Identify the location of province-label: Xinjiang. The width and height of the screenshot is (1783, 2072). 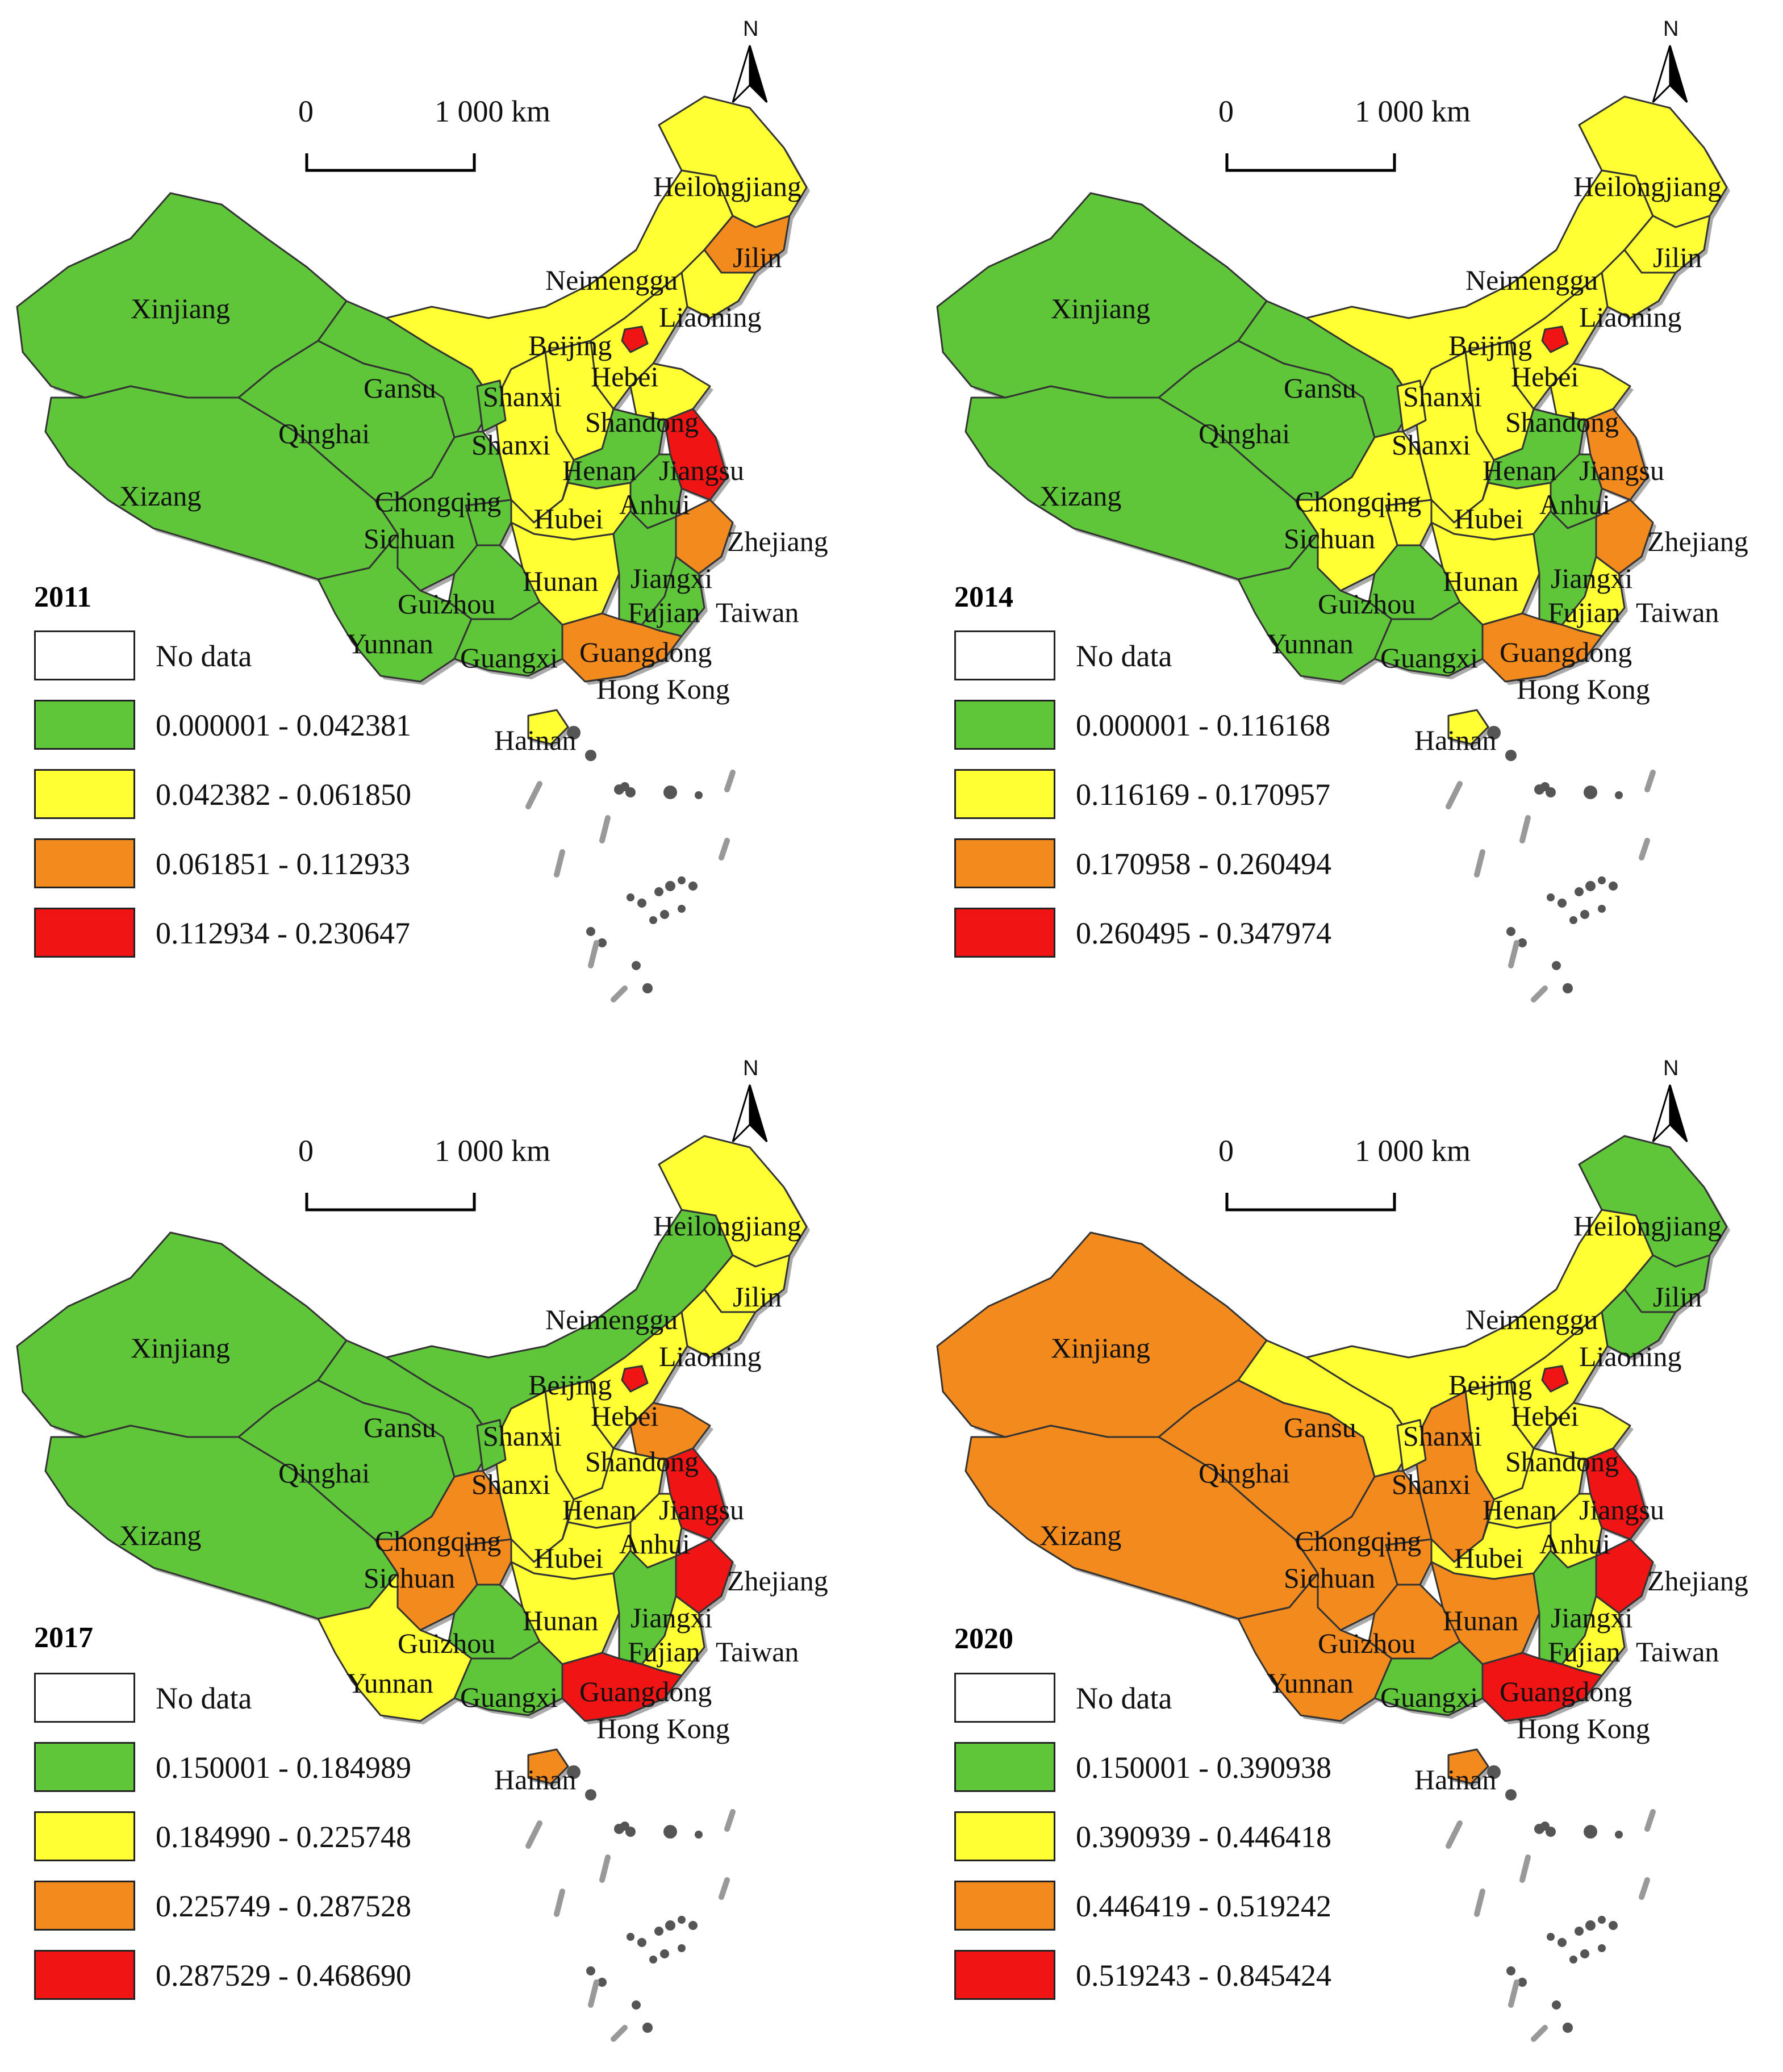
(1101, 1348).